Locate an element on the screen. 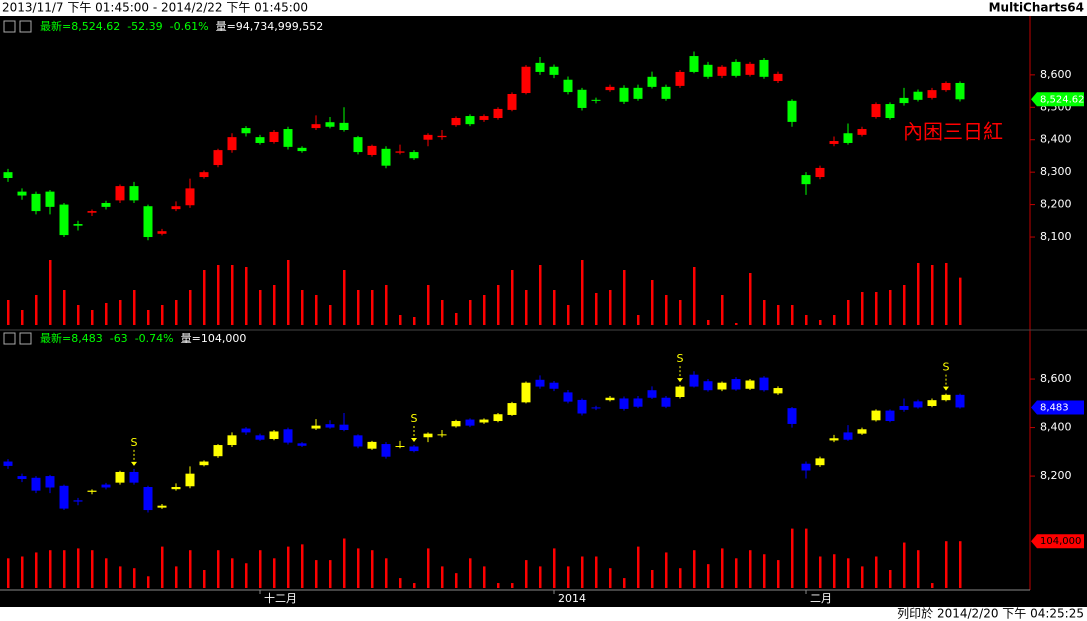  price-tag-label: 8,524.62 is located at coordinates (1062, 99).